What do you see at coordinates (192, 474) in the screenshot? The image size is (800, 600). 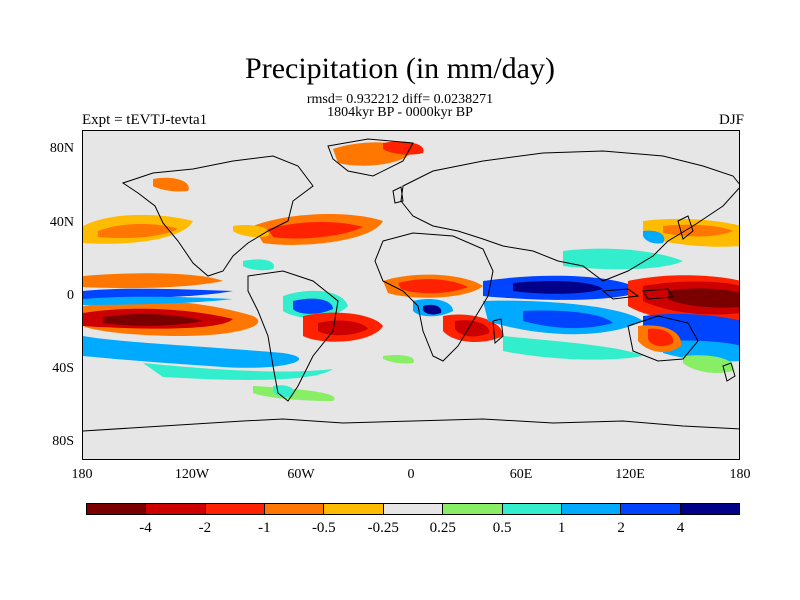 I see `x-label-120W: 120W` at bounding box center [192, 474].